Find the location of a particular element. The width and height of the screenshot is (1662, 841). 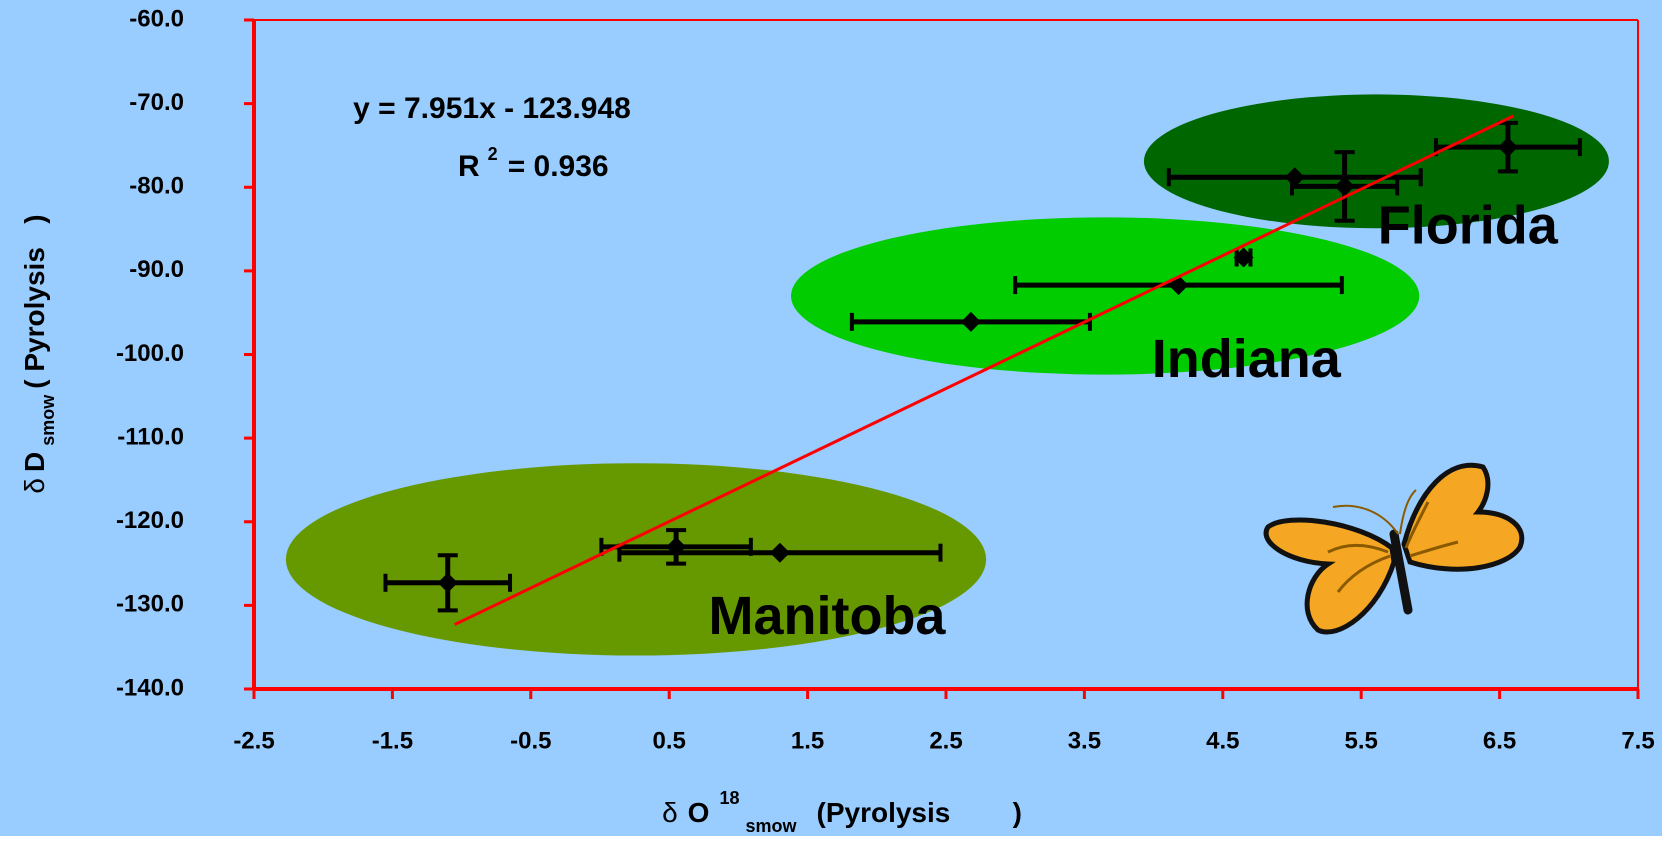

x-tick-label: 3.5 is located at coordinates (1084, 740).